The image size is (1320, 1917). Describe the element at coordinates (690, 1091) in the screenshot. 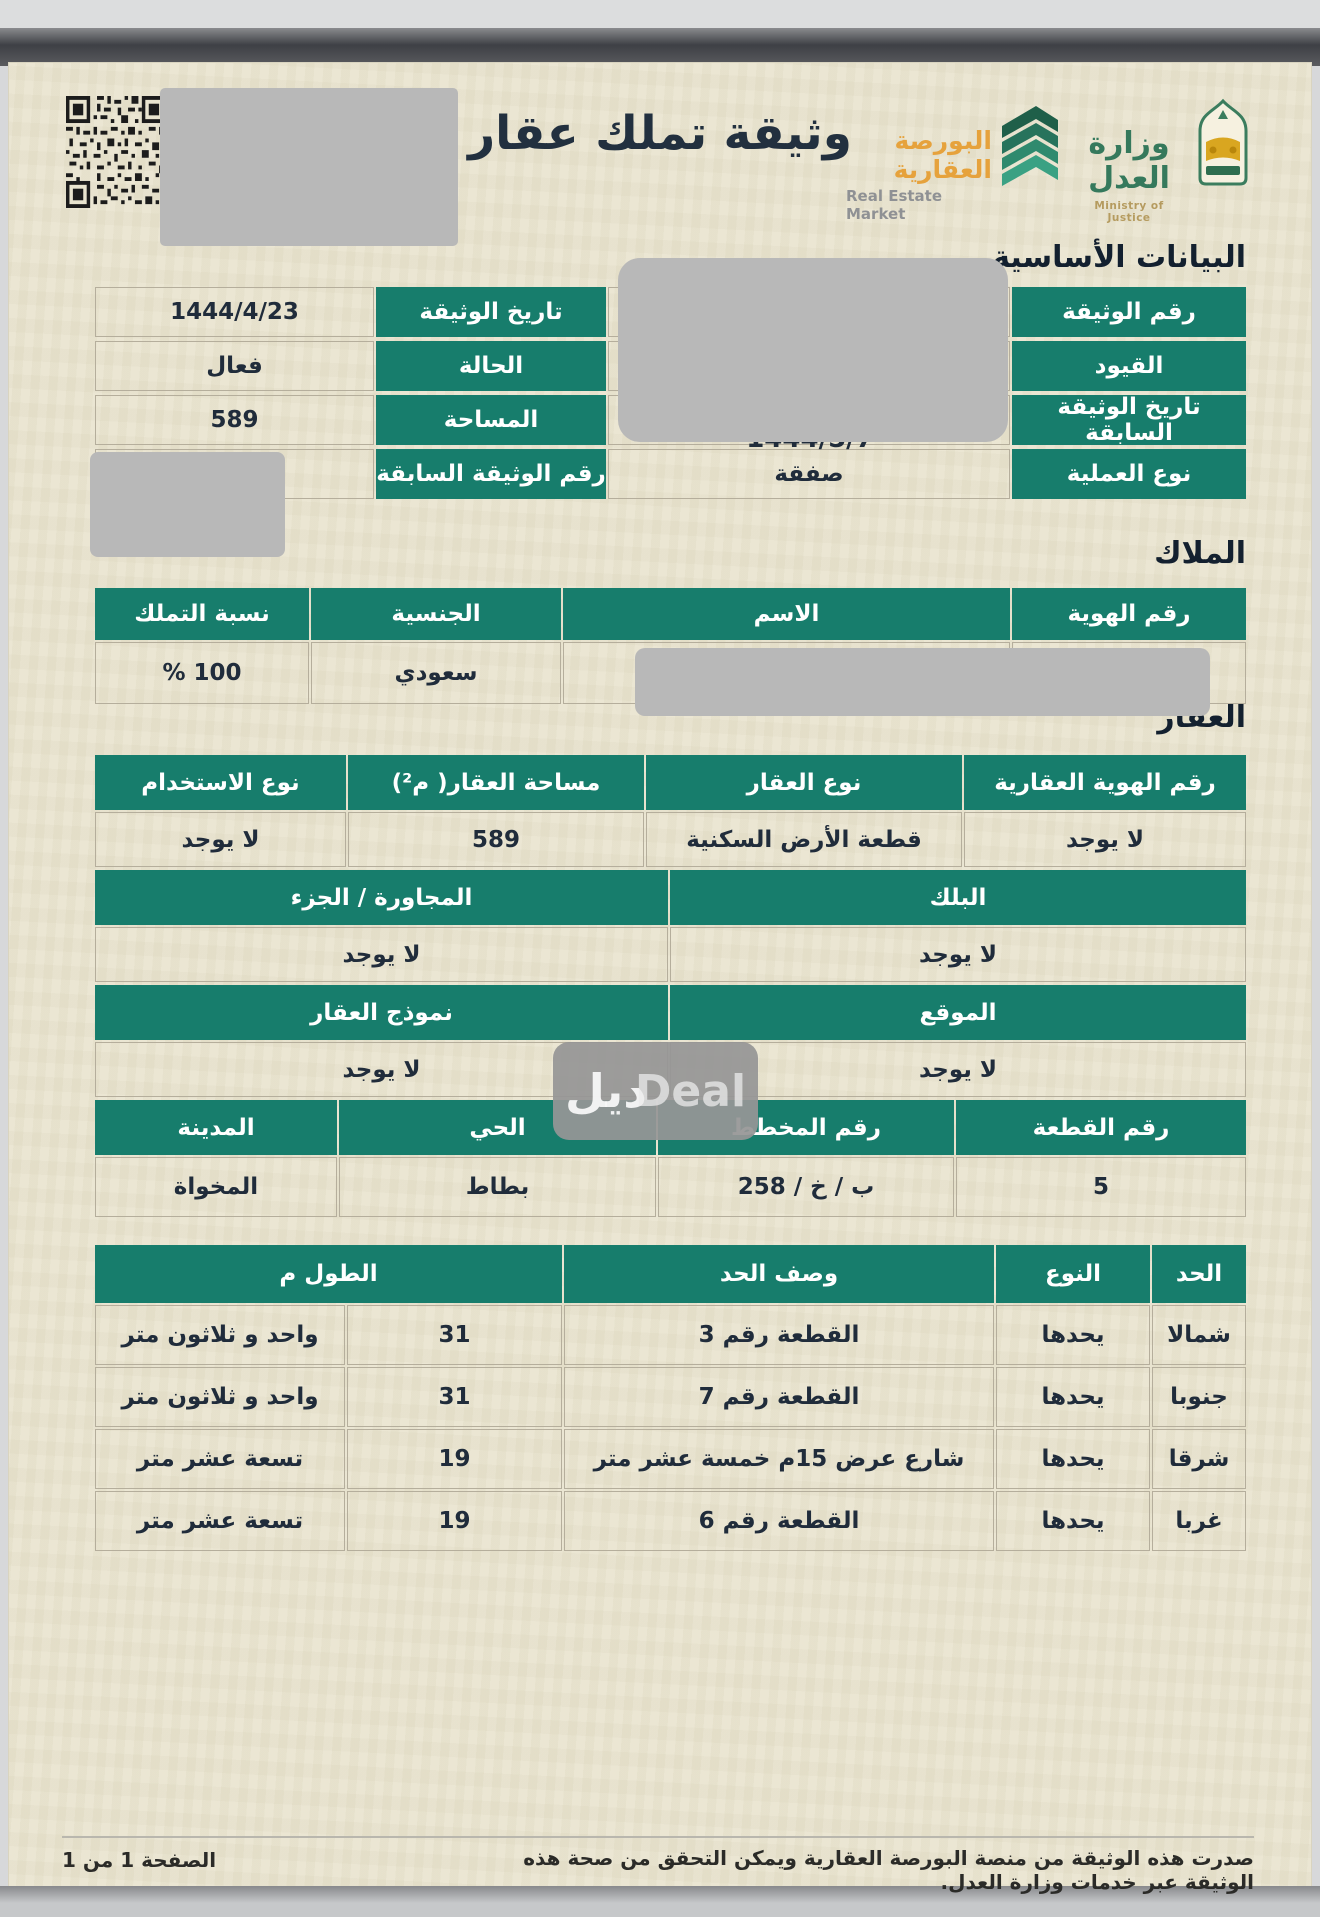

I see `watermark-english: Deal` at that location.